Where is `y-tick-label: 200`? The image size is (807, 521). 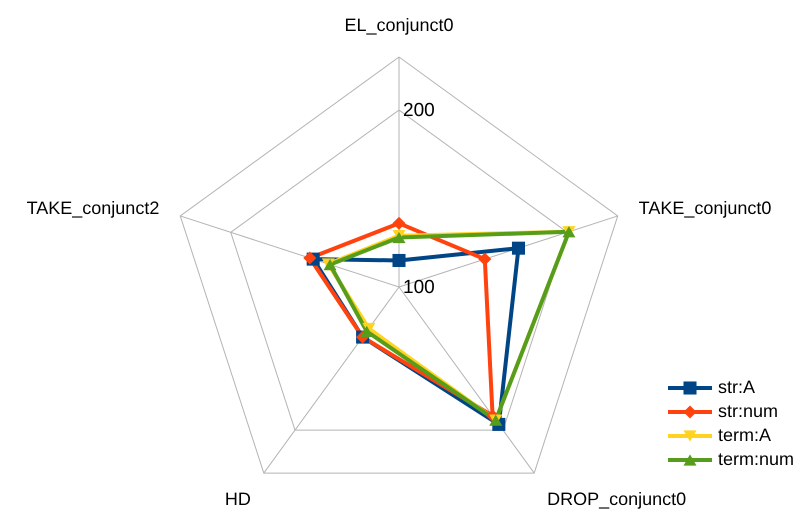 y-tick-label: 200 is located at coordinates (419, 111).